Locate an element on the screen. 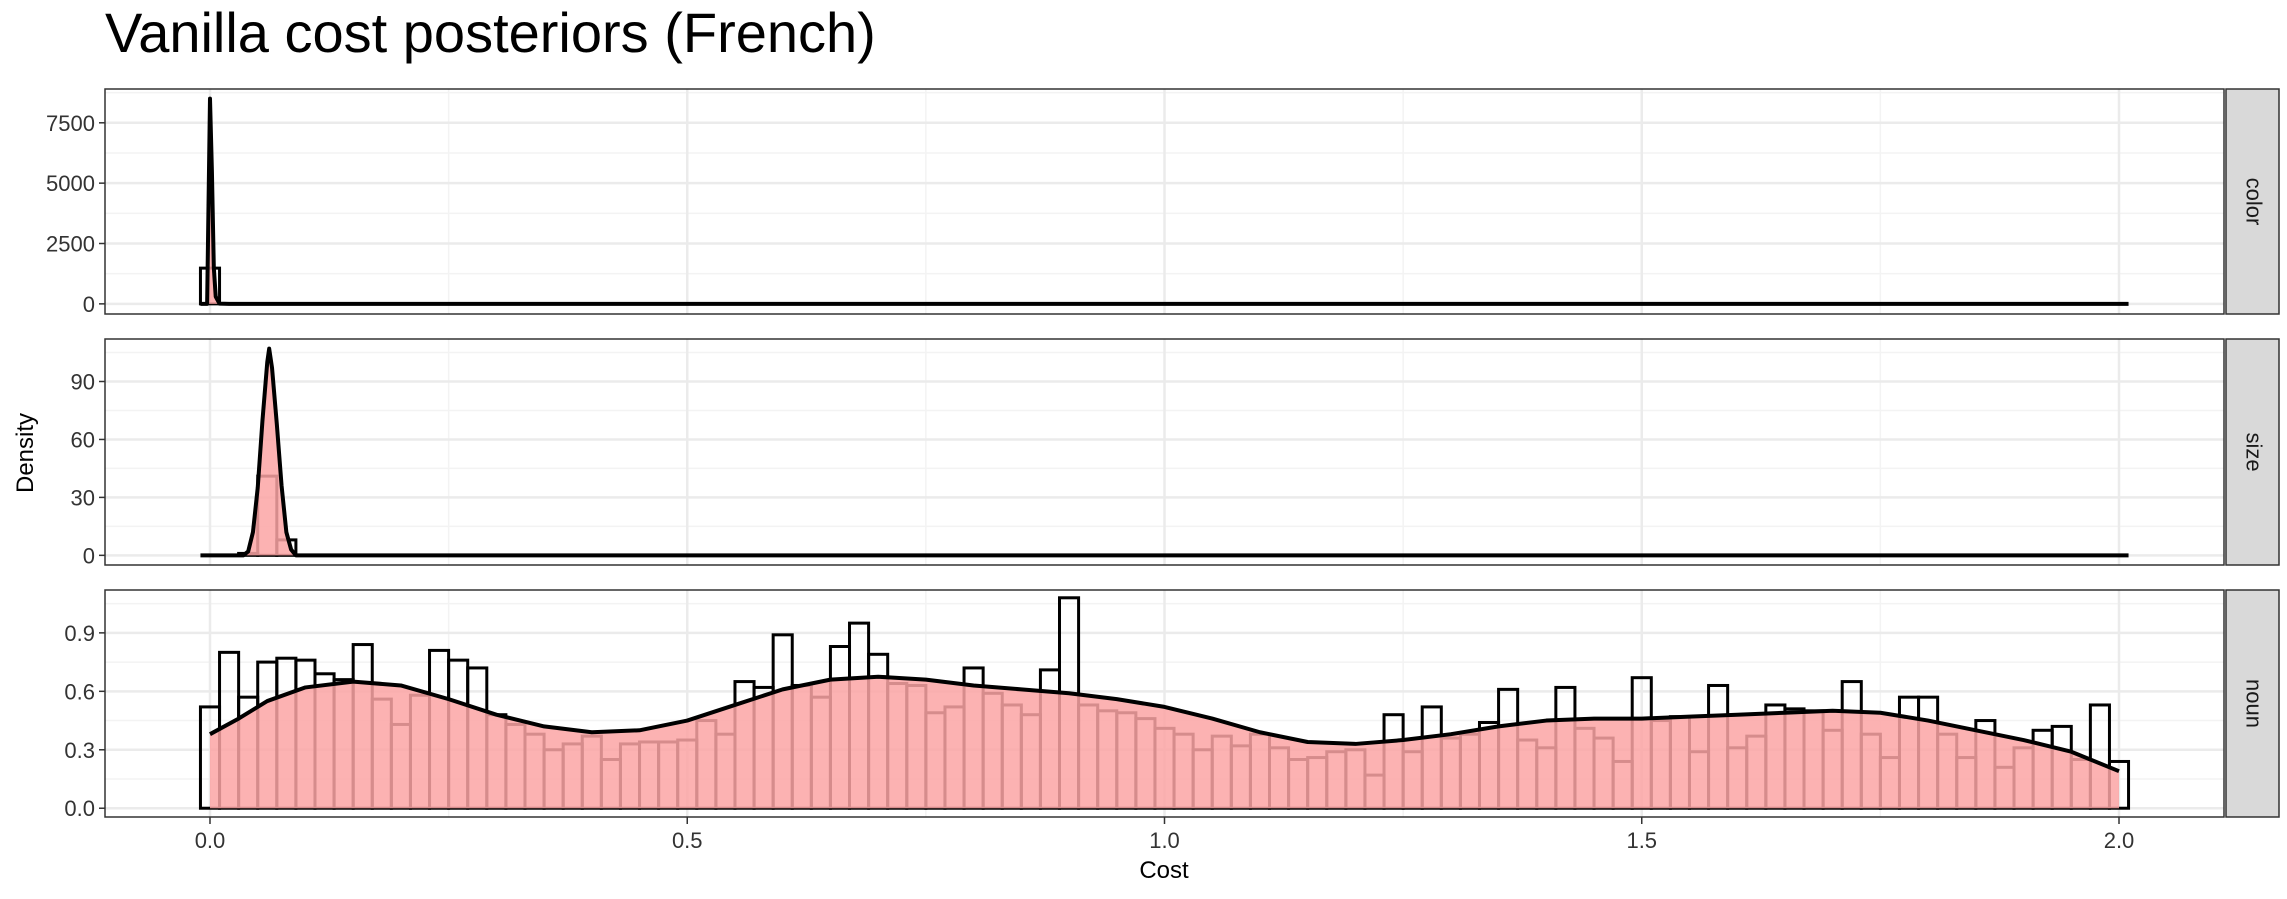  x-tick-label: 1.5 is located at coordinates (1641, 840).